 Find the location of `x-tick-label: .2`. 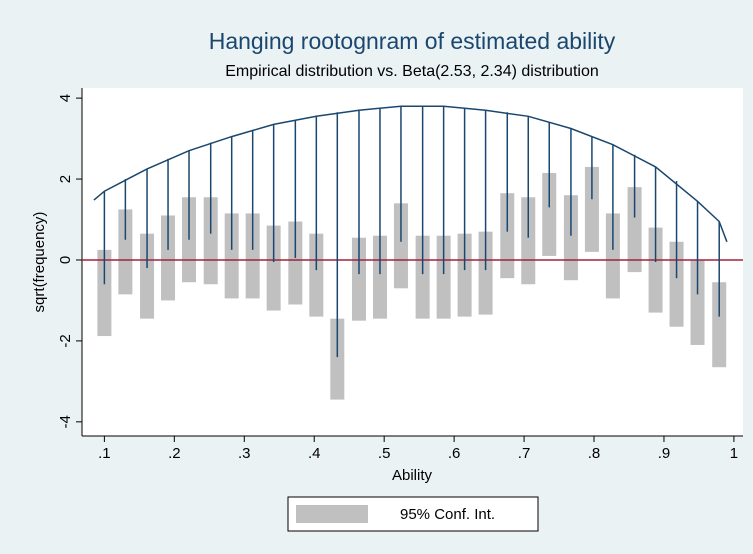

x-tick-label: .2 is located at coordinates (174, 453).